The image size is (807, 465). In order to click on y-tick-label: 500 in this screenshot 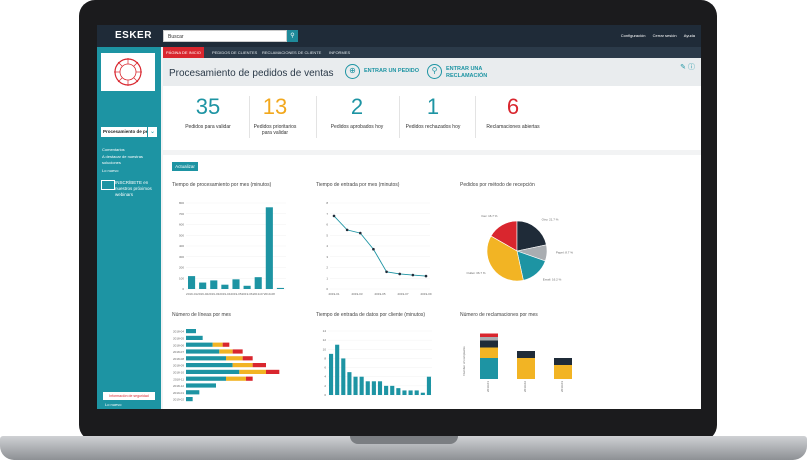, I will do `click(181, 235)`.